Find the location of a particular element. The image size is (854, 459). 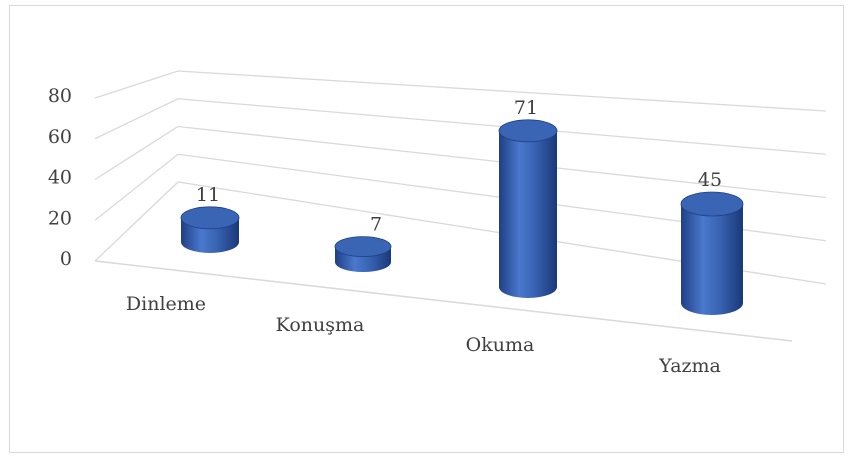

y-axis-tick-labels: 0 20 40 60 80 is located at coordinates (60, 177).